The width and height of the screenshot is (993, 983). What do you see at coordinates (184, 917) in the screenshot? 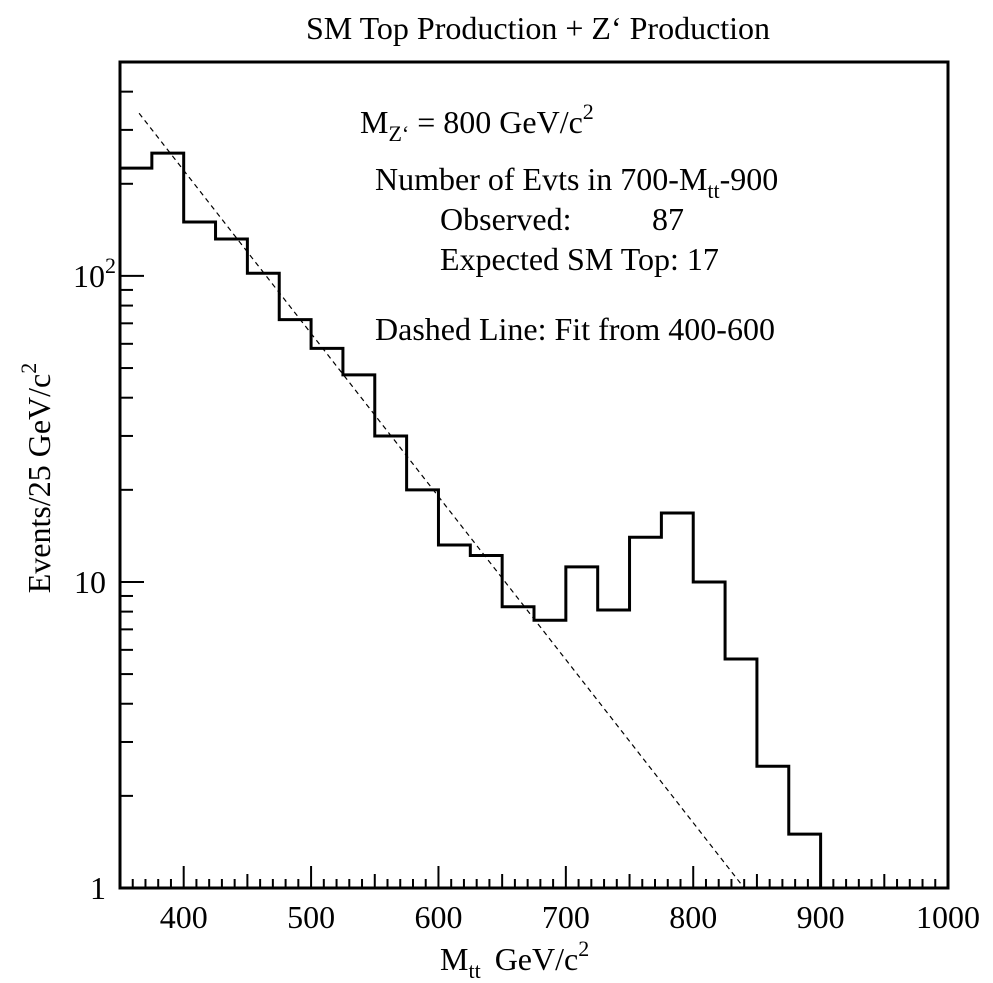
I see `x-tick-label: 400` at bounding box center [184, 917].